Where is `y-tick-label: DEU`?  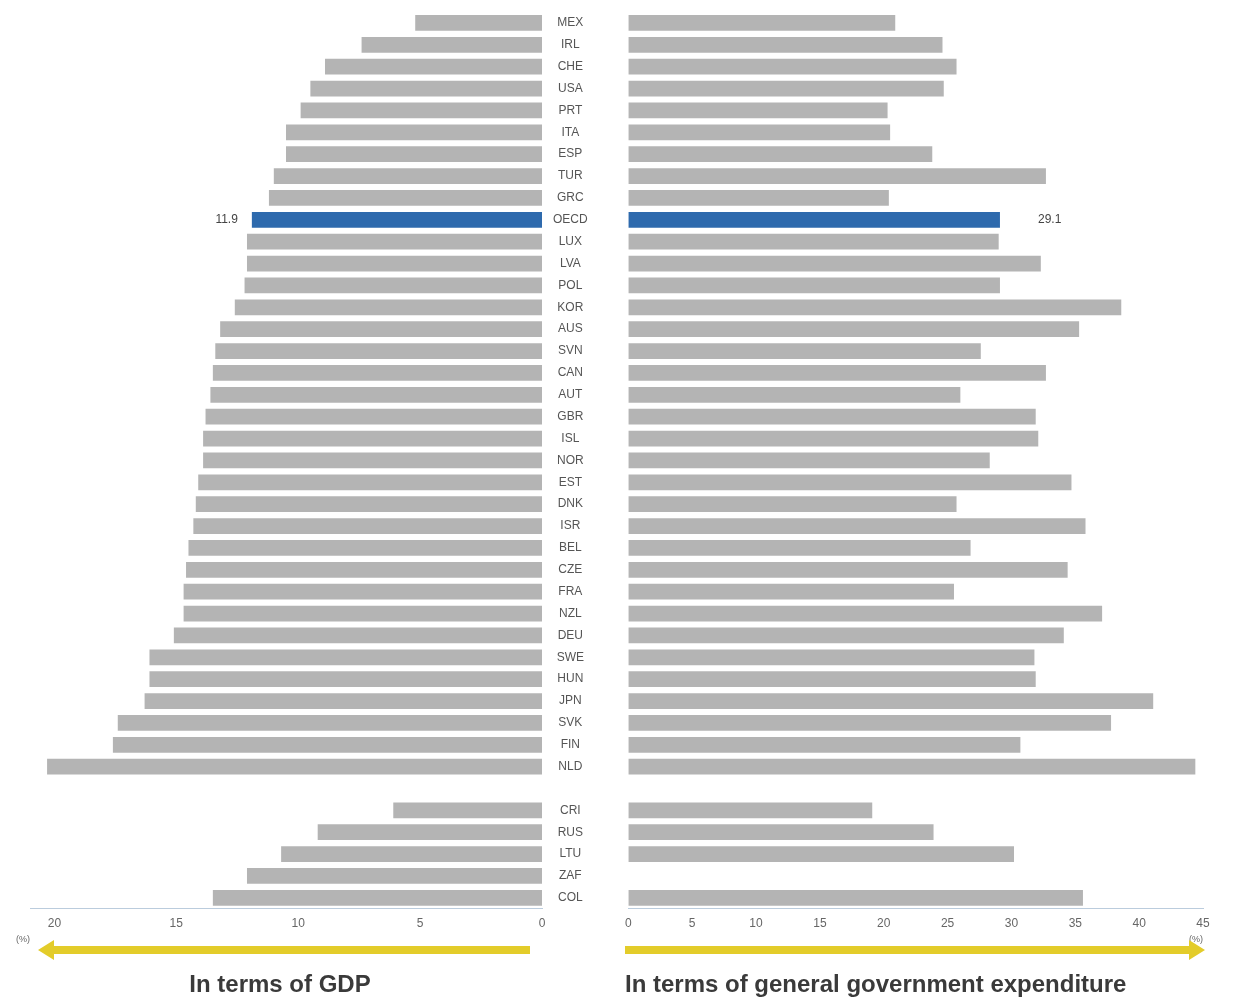 y-tick-label: DEU is located at coordinates (570, 634).